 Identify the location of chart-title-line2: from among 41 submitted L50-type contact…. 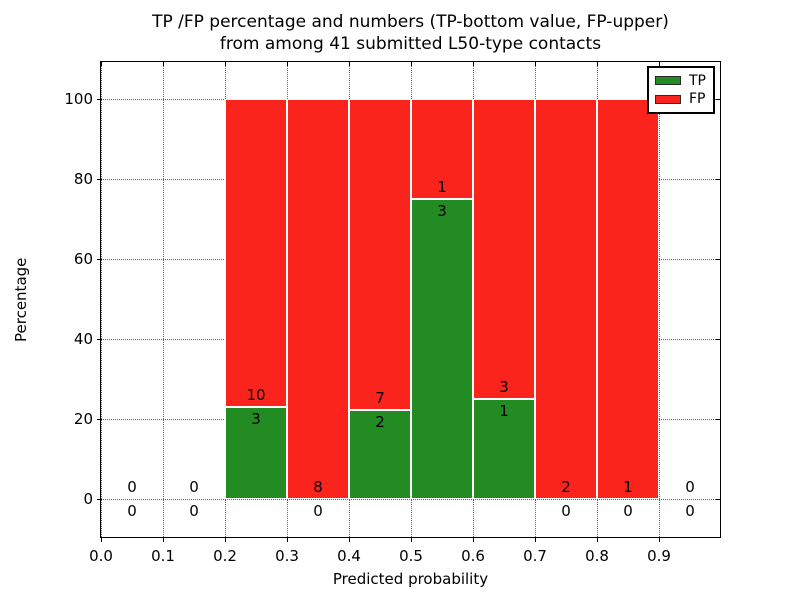
(410, 44).